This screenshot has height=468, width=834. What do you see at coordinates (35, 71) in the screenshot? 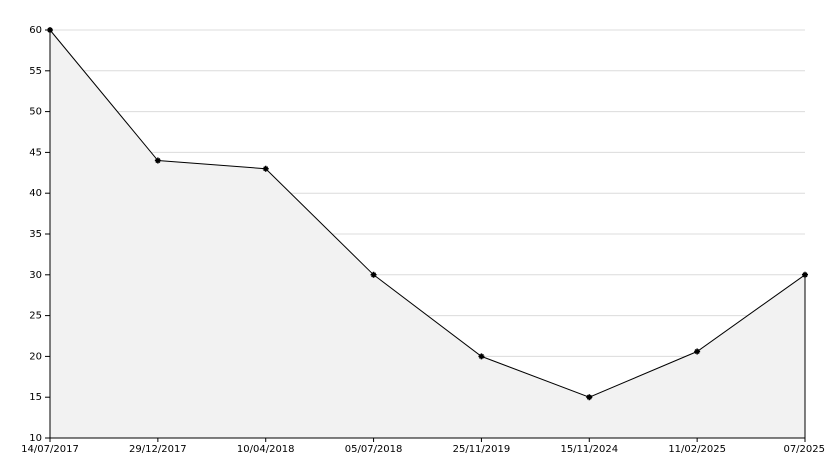
I see `y-tick-label: 55` at bounding box center [35, 71].